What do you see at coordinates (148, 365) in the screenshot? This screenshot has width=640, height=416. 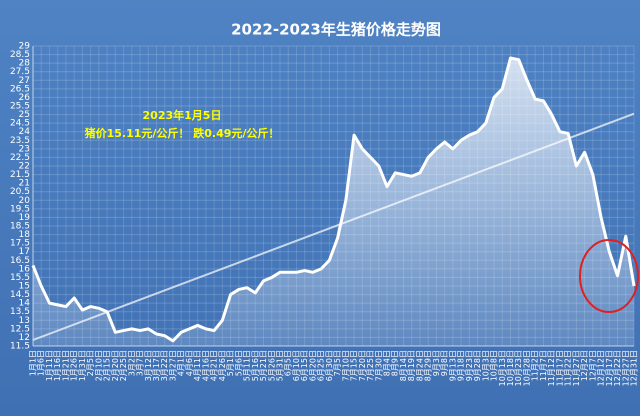 I see `x-tick-label: 3月12日` at bounding box center [148, 365].